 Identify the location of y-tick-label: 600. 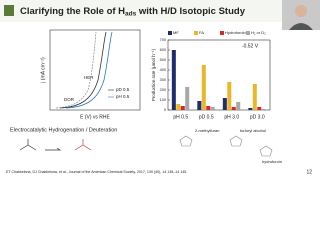
(163, 50).